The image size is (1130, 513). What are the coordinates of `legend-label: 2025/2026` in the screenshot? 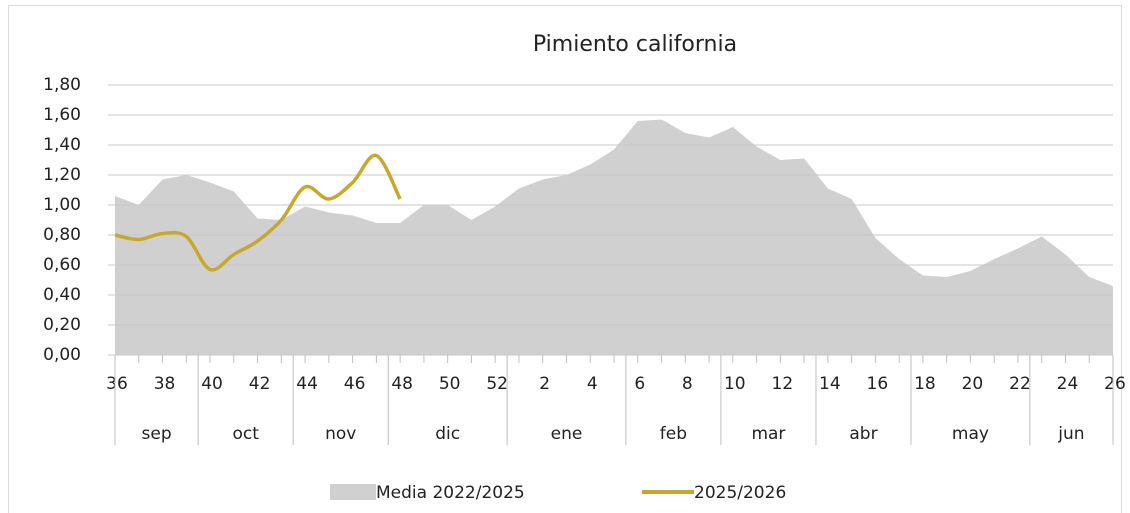 It's located at (740, 493).